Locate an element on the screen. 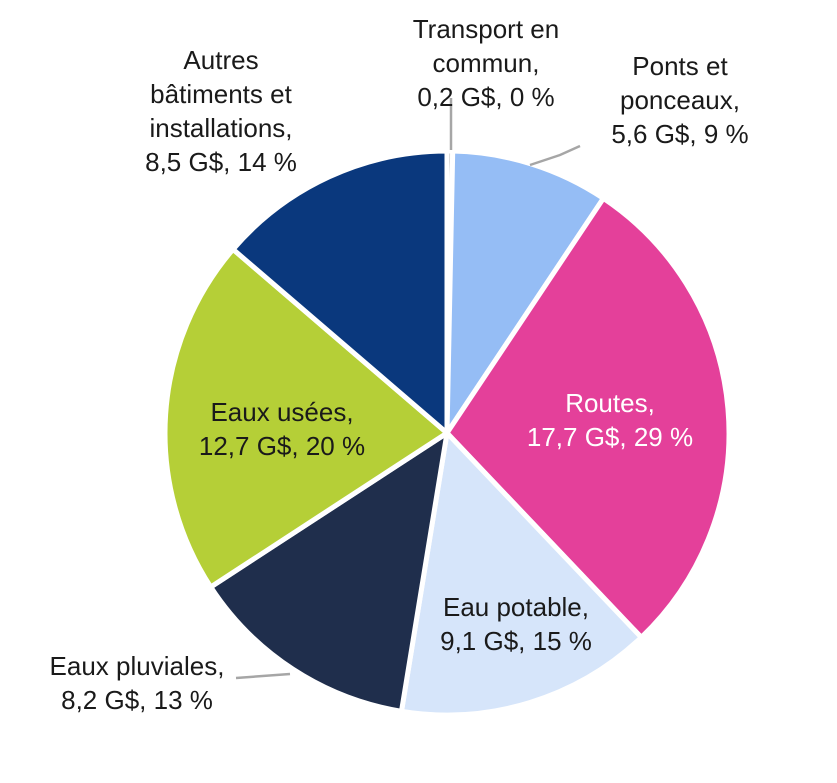 The height and width of the screenshot is (783, 837). slice-label-line: bâtiments et is located at coordinates (221, 94).